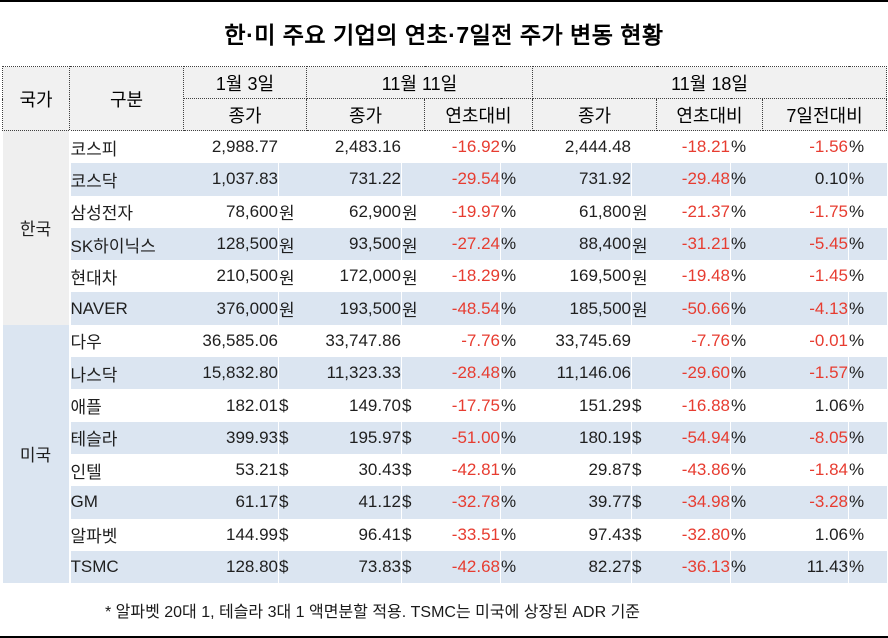  I want to click on value-cell: -5.45, so click(805, 244).